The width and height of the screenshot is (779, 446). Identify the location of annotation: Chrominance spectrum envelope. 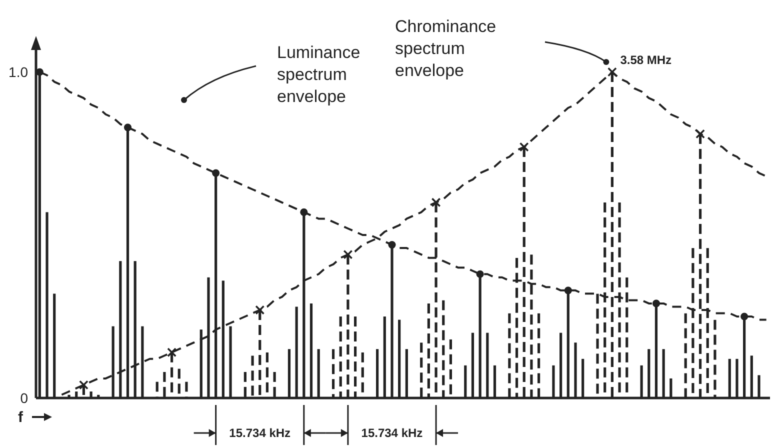
(445, 48).